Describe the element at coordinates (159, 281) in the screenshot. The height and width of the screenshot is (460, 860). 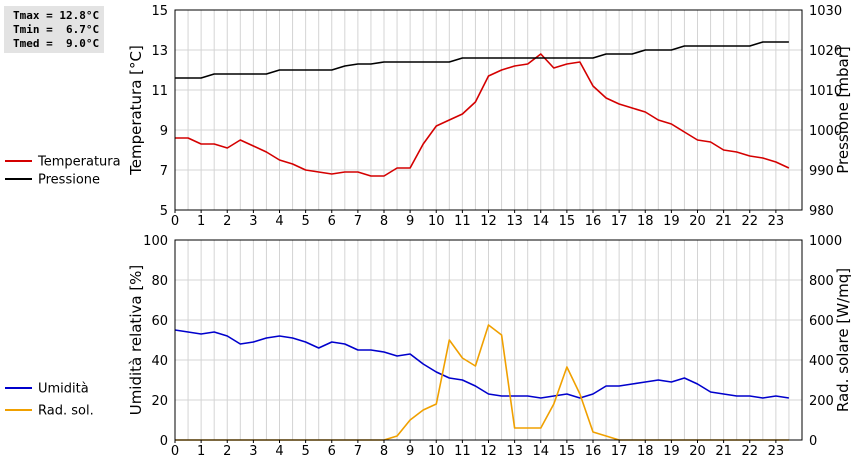
I see `y-tick-label: 80` at that location.